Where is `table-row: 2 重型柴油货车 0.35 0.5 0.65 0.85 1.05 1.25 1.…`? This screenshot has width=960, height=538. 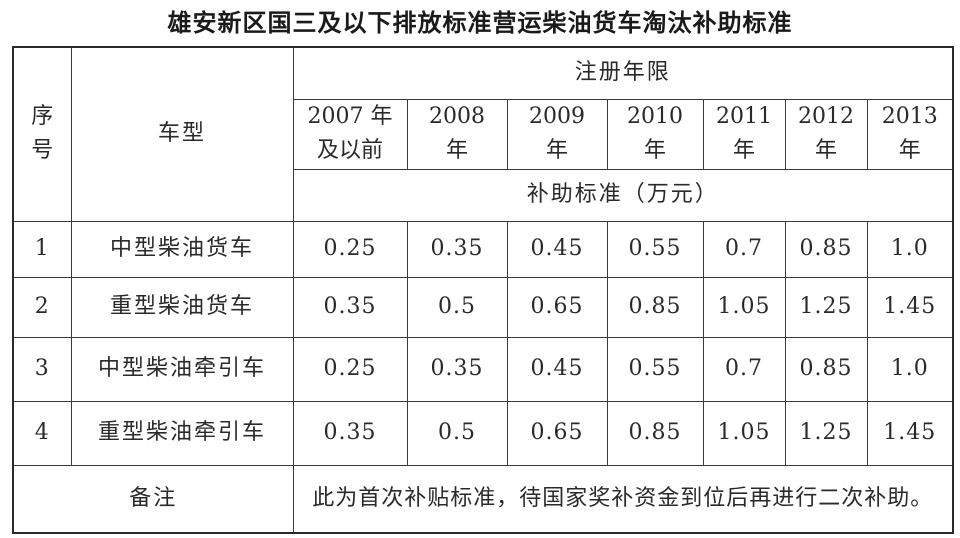
table-row: 2 重型柴油货车 0.35 0.5 0.65 0.85 1.05 1.25 1.… is located at coordinates (483, 307).